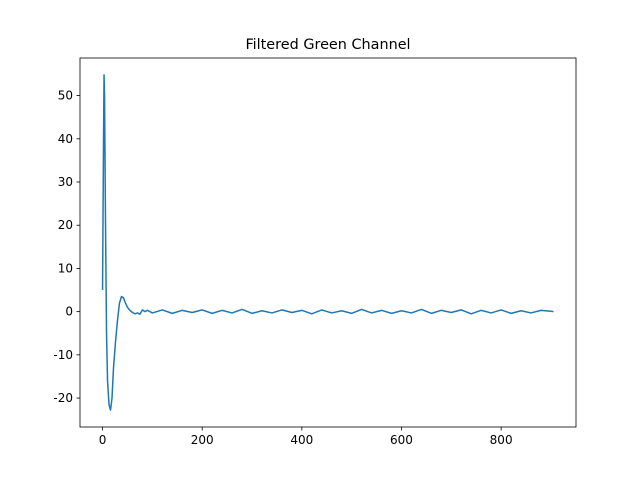  What do you see at coordinates (65, 139) in the screenshot?
I see `y-tick-label: 40` at bounding box center [65, 139].